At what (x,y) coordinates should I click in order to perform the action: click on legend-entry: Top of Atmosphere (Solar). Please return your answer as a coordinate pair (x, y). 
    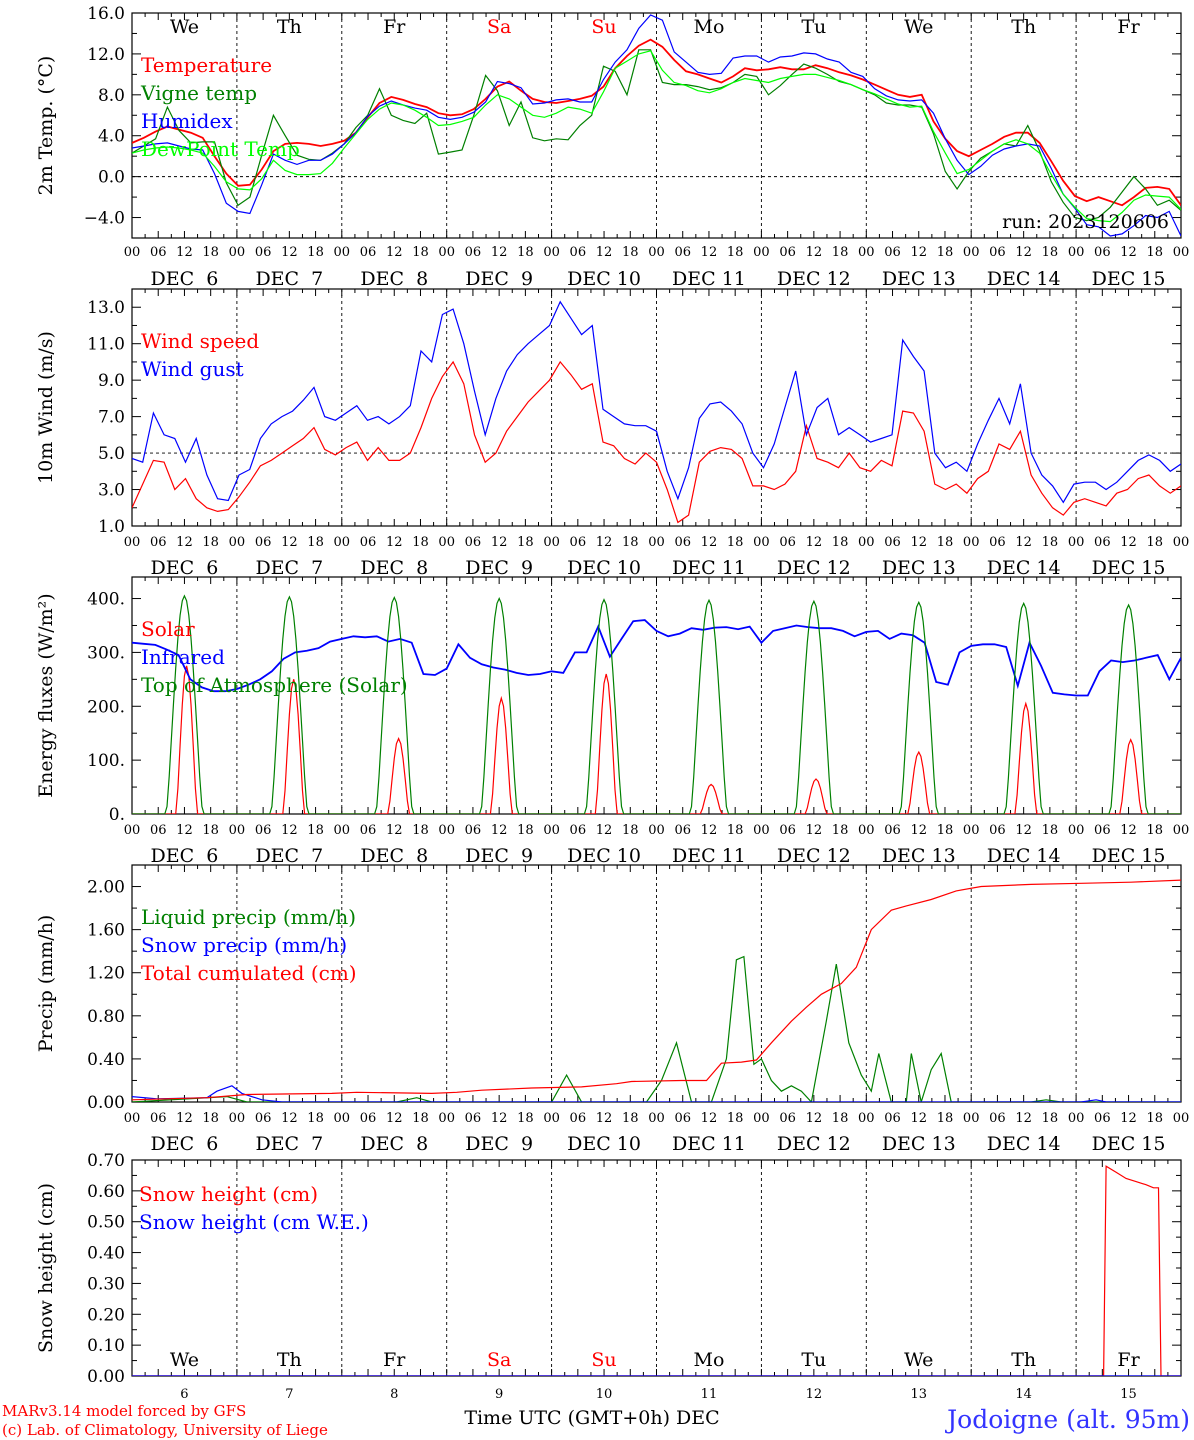
    Looking at the image, I should click on (274, 685).